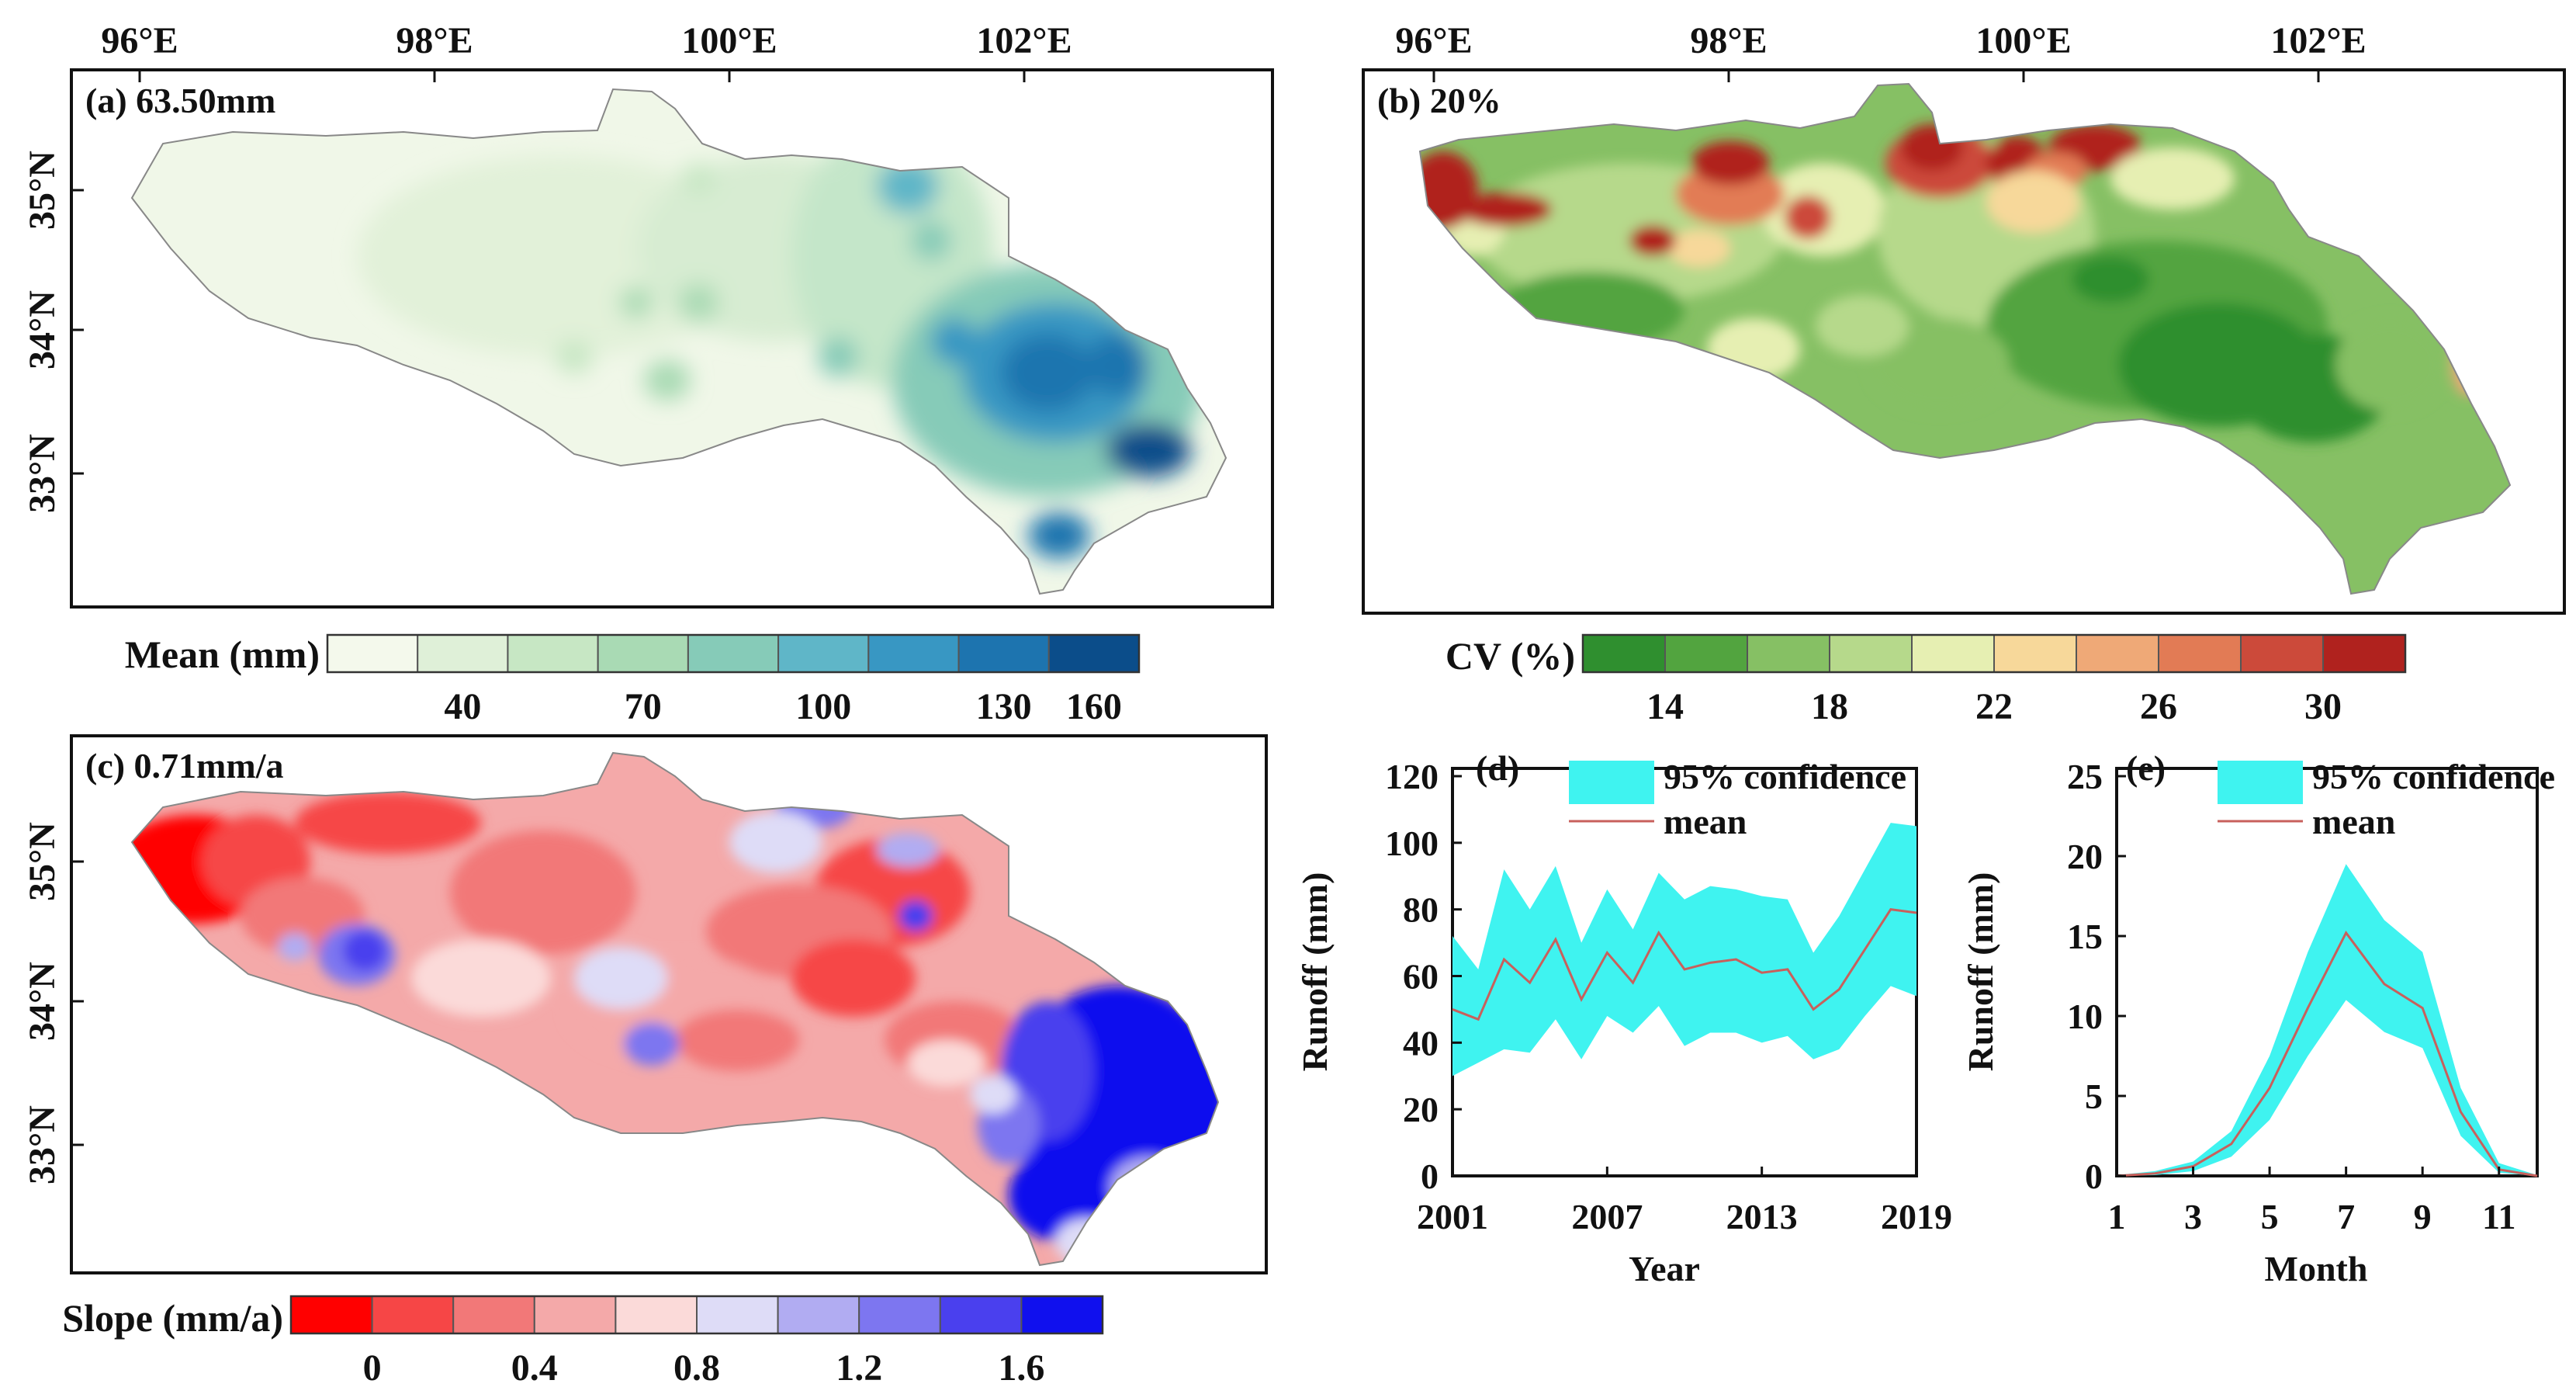 This screenshot has width=2576, height=1394. Describe the element at coordinates (1497, 768) in the screenshot. I see `panel-d-title: (d)` at that location.